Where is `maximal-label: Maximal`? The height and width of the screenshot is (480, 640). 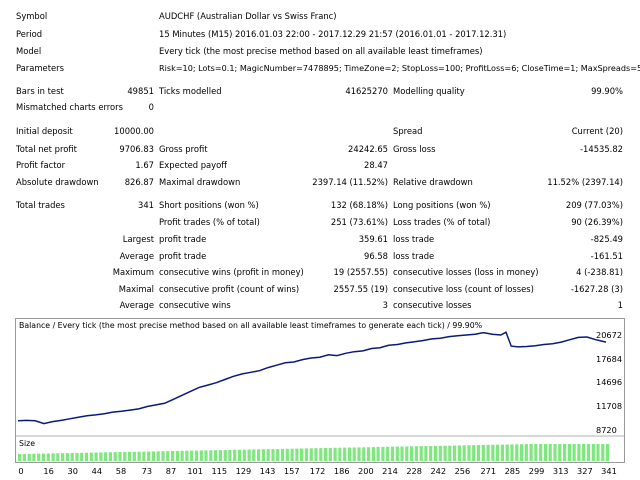
maximal-label: Maximal is located at coordinates (136, 289).